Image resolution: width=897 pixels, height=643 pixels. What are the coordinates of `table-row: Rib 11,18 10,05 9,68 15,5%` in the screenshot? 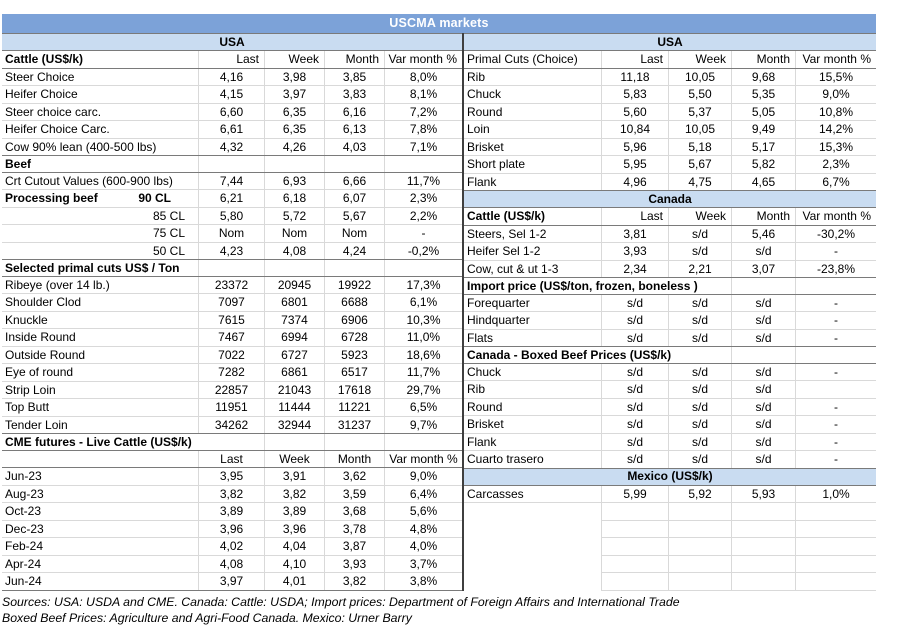 It's located at (670, 77).